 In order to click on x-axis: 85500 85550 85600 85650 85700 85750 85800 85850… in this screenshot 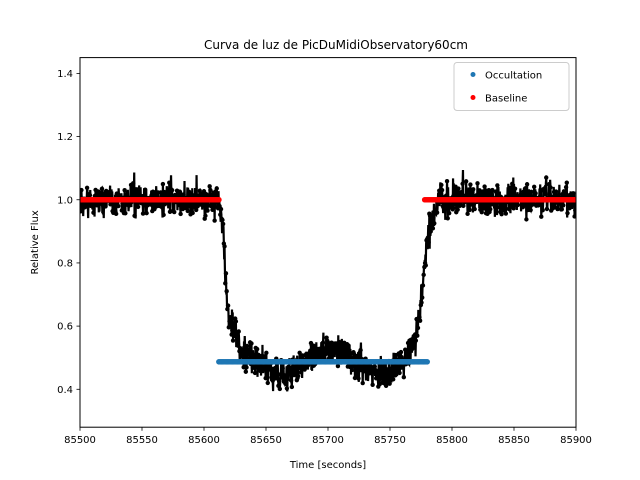, I will do `click(328, 436)`.